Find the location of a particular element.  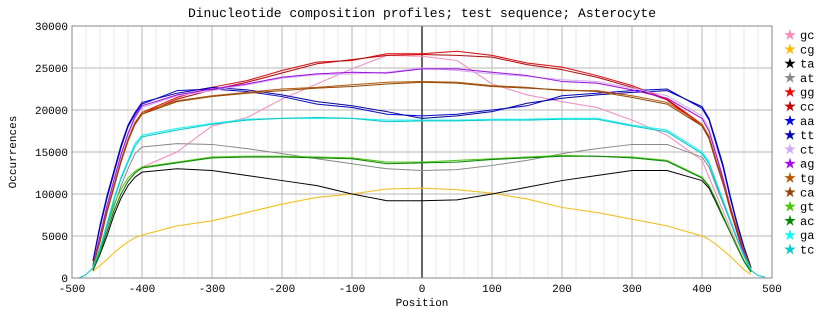

x-axis-title: Position is located at coordinates (422, 304).